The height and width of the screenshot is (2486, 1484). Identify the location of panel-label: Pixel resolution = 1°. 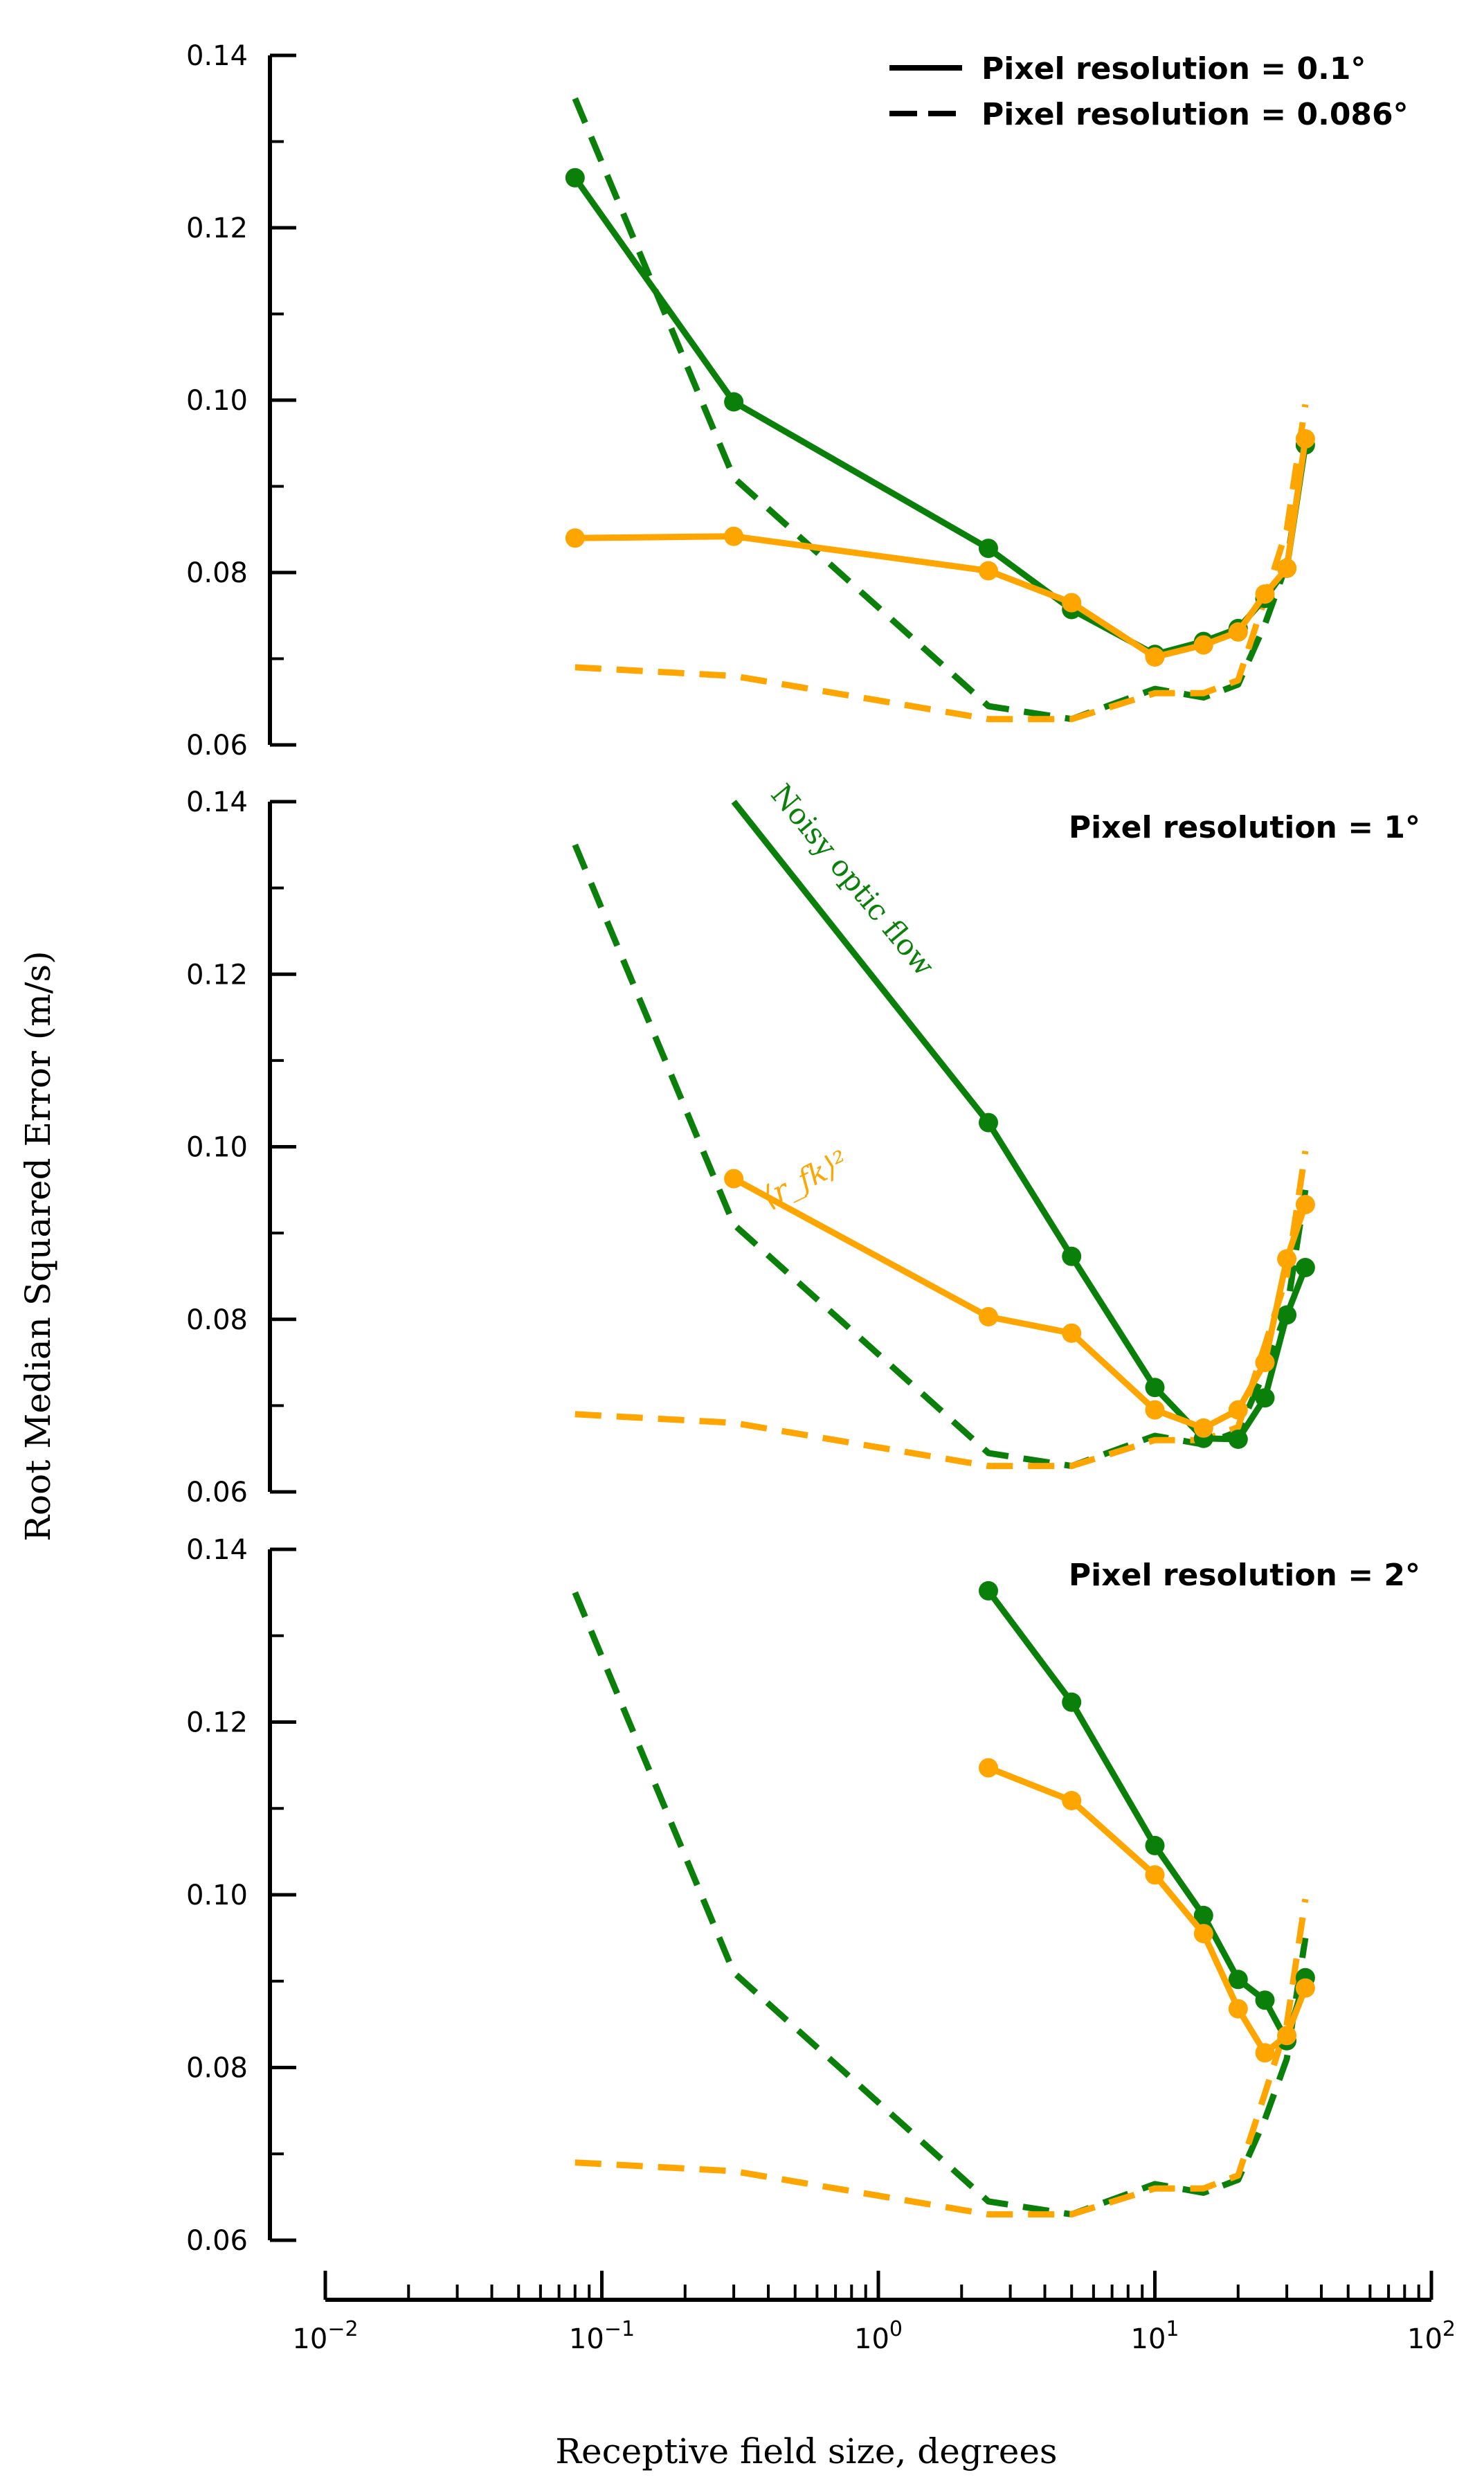
(1244, 827).